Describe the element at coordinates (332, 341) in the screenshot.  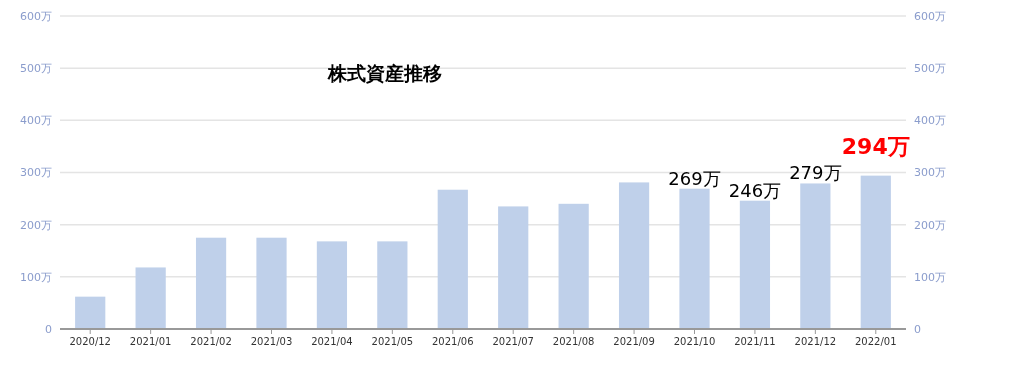
I see `x-tick-label: 2021/04` at that location.